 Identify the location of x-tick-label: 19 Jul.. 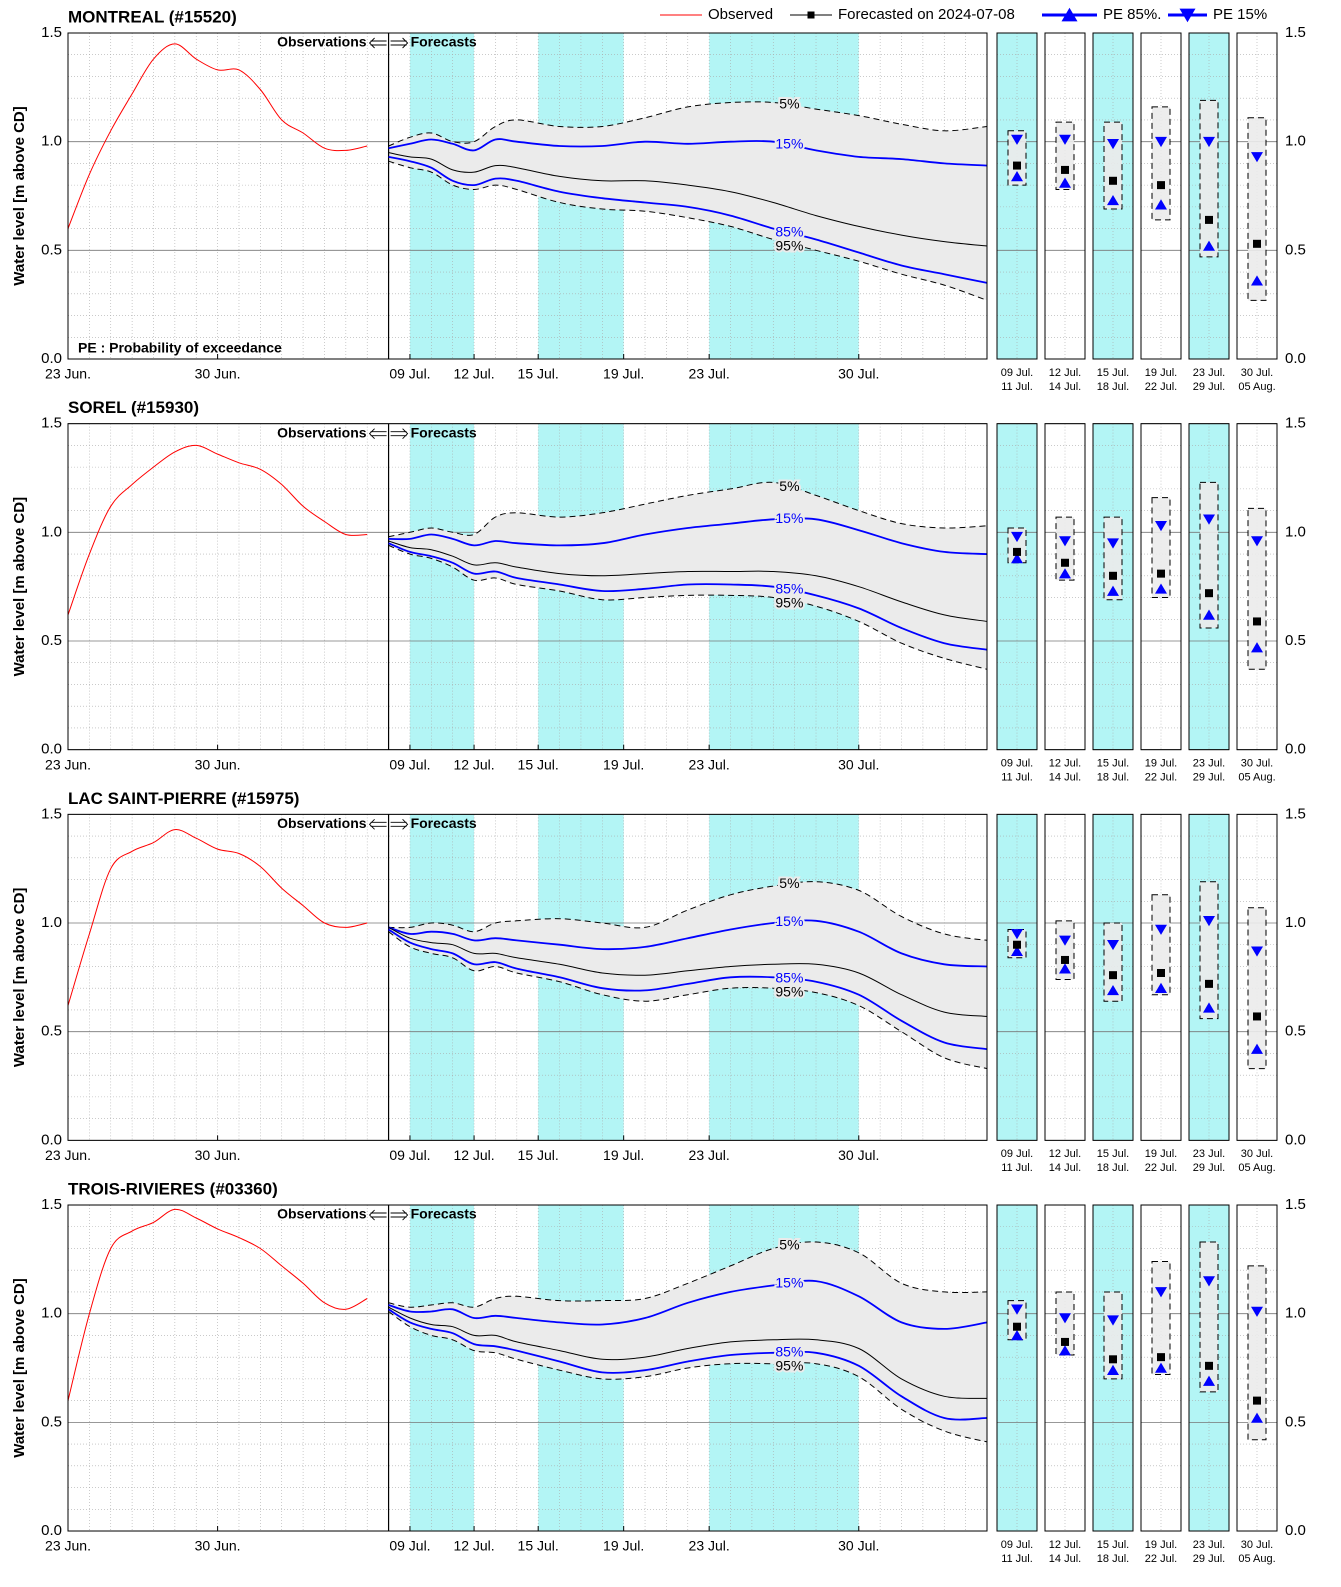
(623, 374).